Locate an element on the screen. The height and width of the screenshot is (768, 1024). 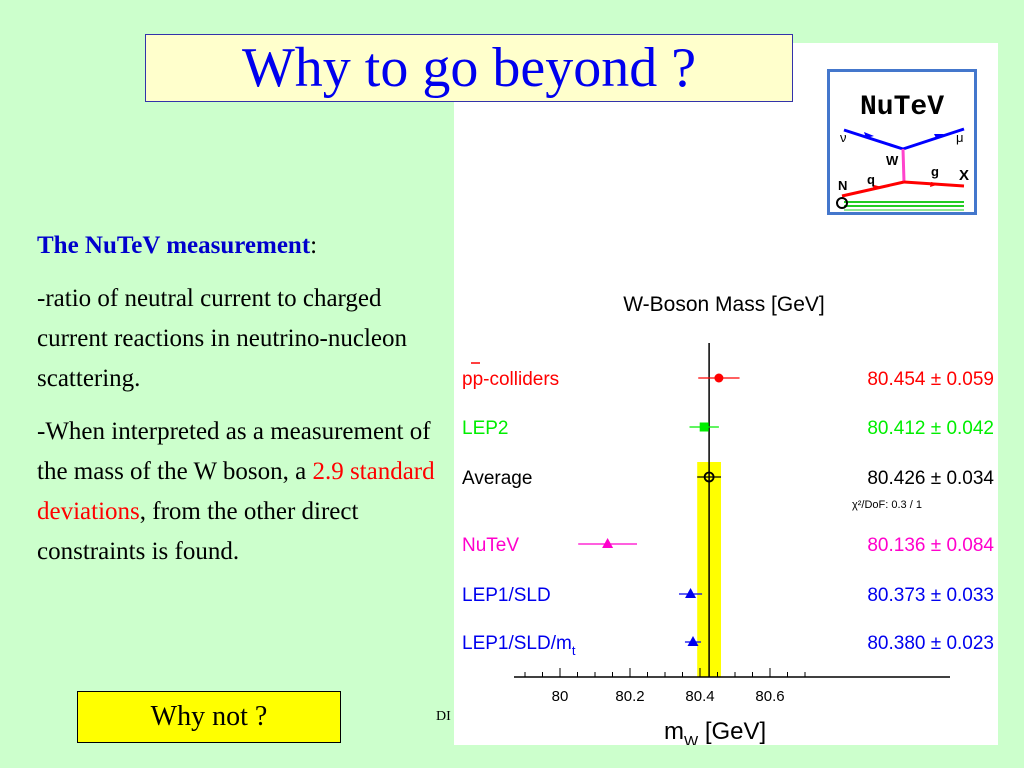
heading-paragraph: The NuTeV measurement: is located at coordinates (237, 246).